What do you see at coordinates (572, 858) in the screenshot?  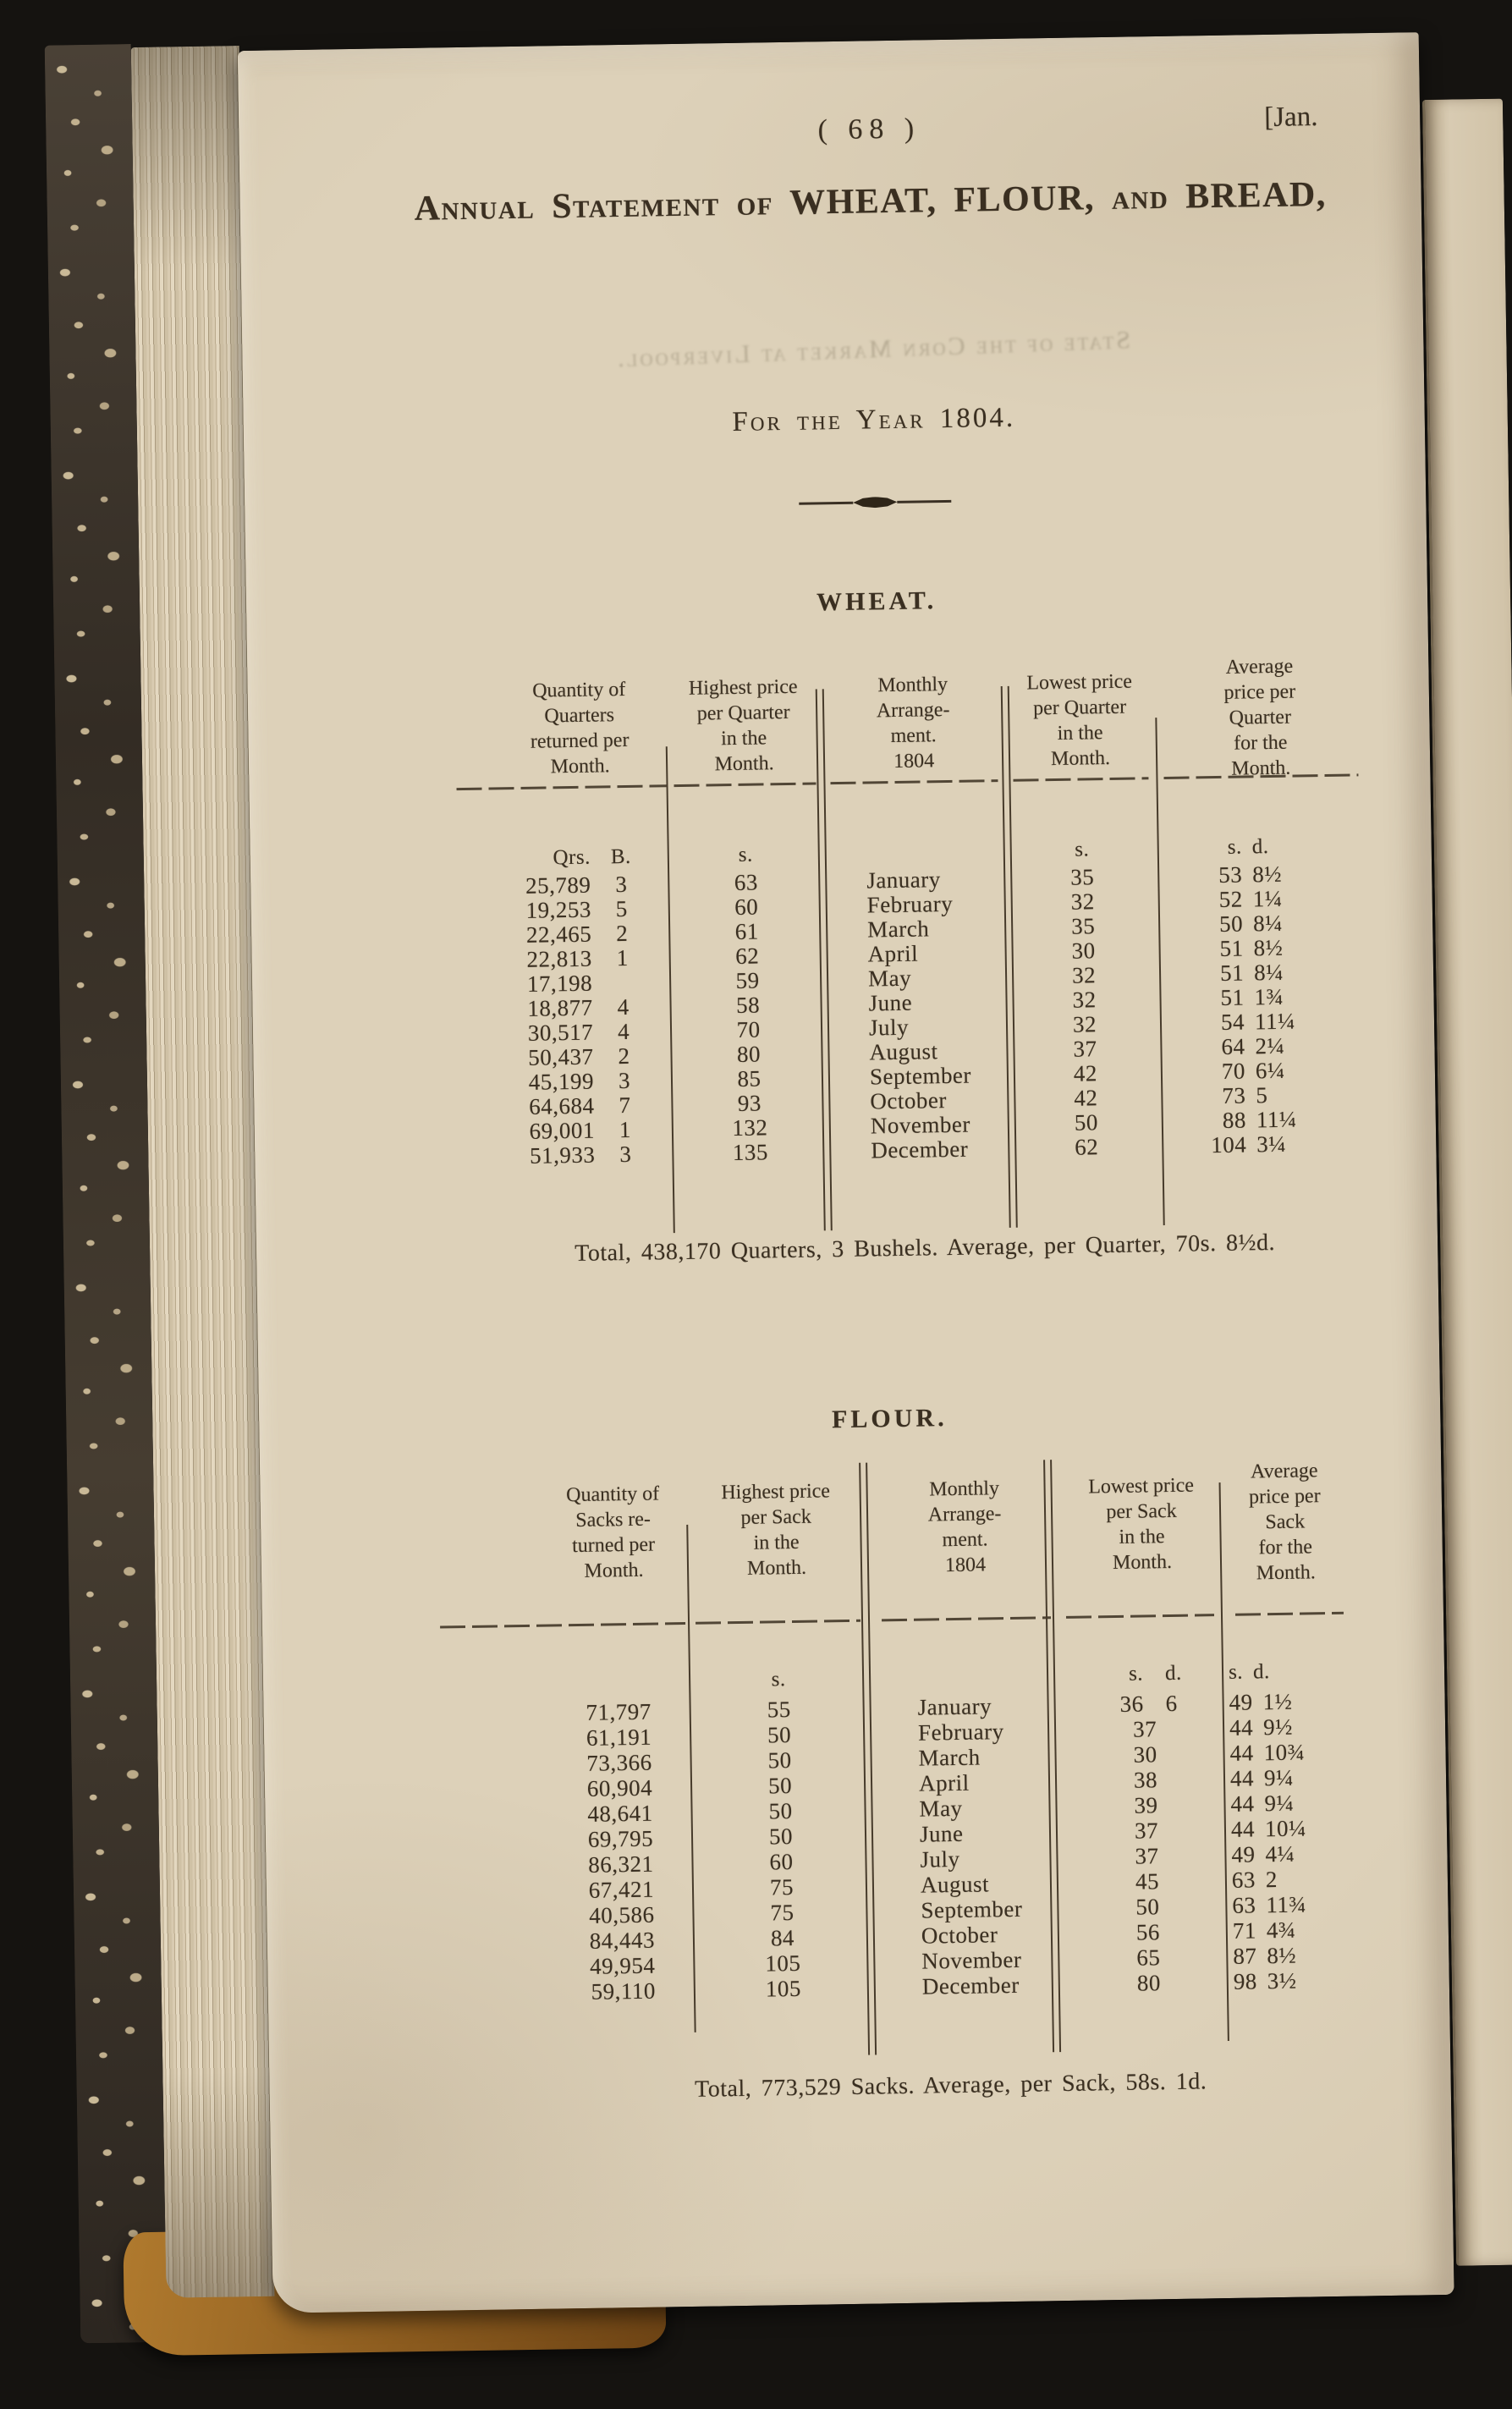 I see `qrs-unit: Qrs.` at bounding box center [572, 858].